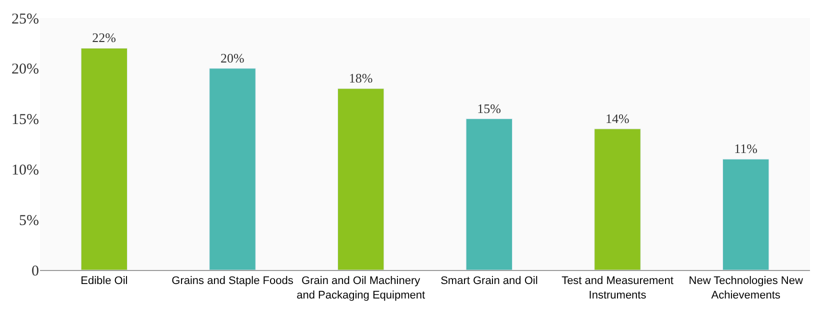 This screenshot has height=325, width=820. I want to click on data-label: 15%, so click(489, 108).